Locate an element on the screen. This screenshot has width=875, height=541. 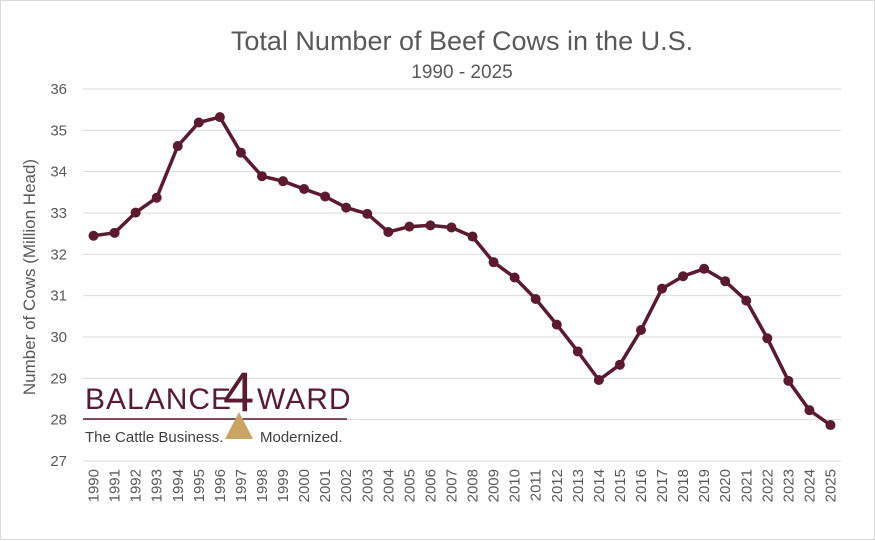
x-tick-label: 1990 is located at coordinates (94, 485).